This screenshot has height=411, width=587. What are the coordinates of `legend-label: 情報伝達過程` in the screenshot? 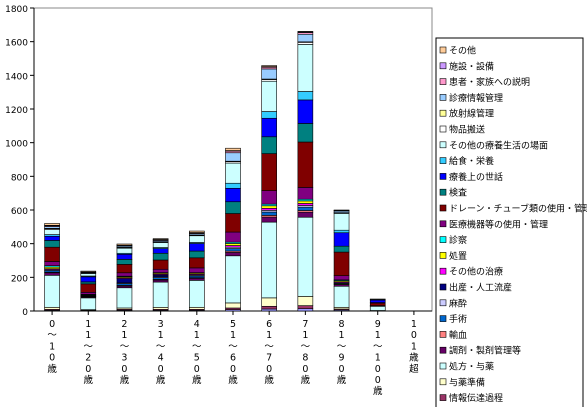 It's located at (476, 398).